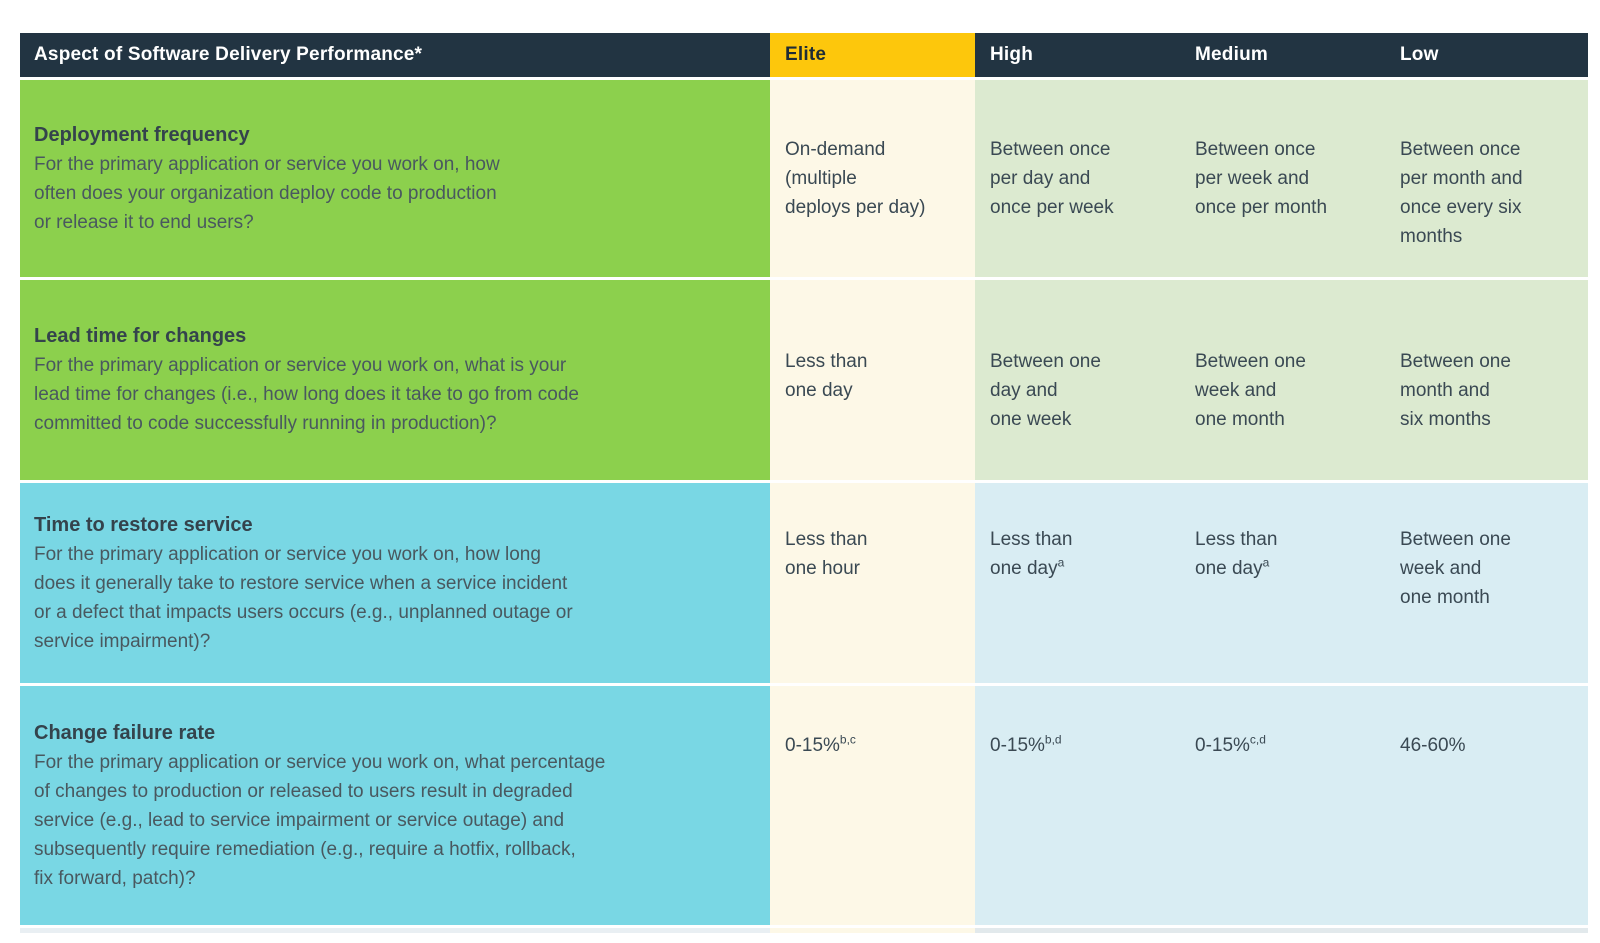 This screenshot has height=943, width=1600. I want to click on level-header-low-label: Low, so click(1419, 54).